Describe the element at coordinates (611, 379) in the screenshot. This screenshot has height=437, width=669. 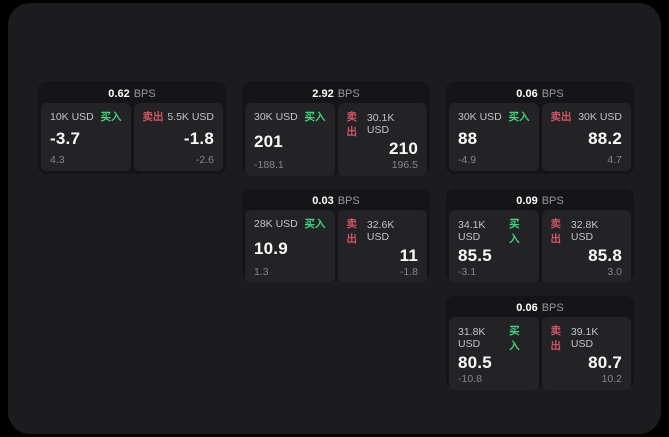
I see `sell-delta: 10.2` at that location.